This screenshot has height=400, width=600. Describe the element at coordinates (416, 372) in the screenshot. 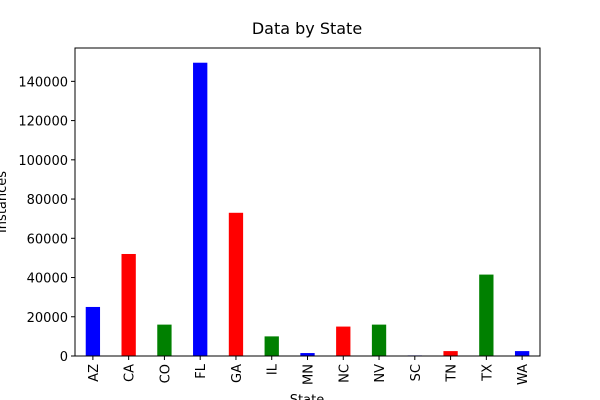

I see `x-tick-label: SC` at that location.